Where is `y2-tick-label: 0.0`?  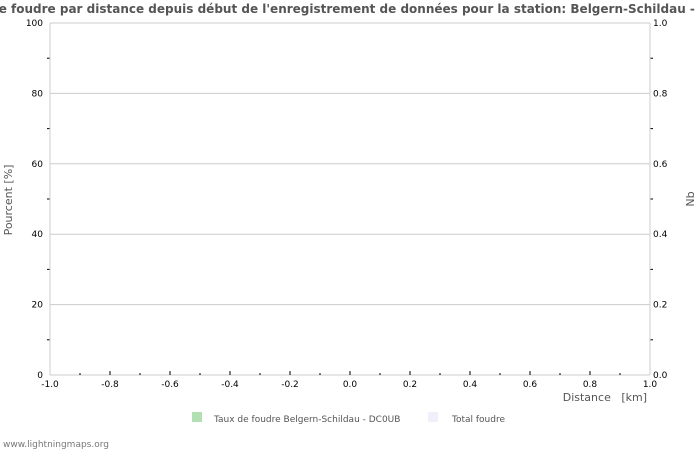
y2-tick-label: 0.0 is located at coordinates (660, 376).